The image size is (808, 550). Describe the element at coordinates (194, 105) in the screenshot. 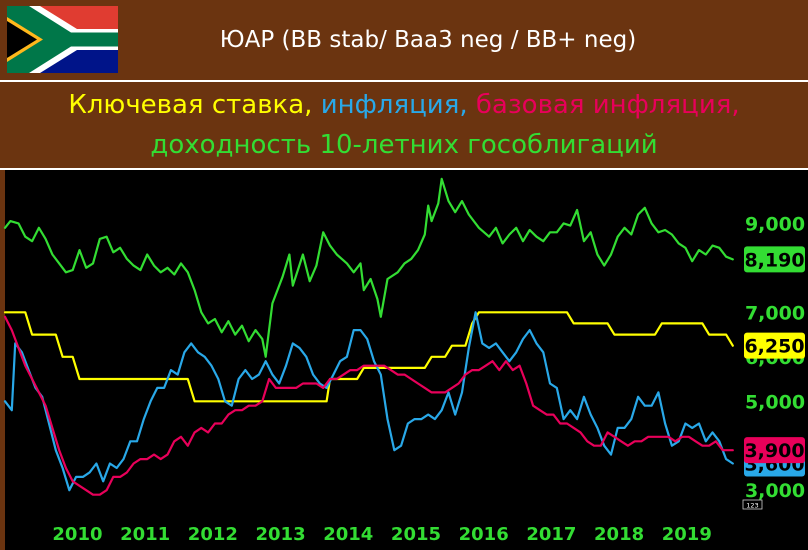

I see `legend-repo-rate: Ключевая ставка,` at that location.